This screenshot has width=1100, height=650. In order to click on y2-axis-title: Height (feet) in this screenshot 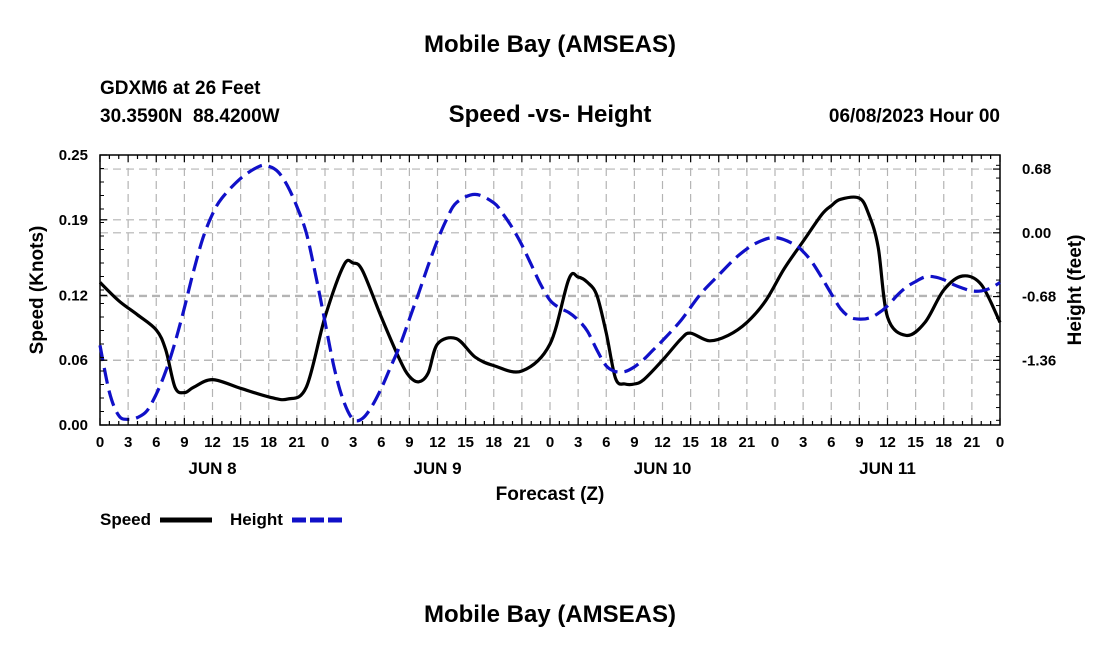, I will do `click(1075, 290)`.